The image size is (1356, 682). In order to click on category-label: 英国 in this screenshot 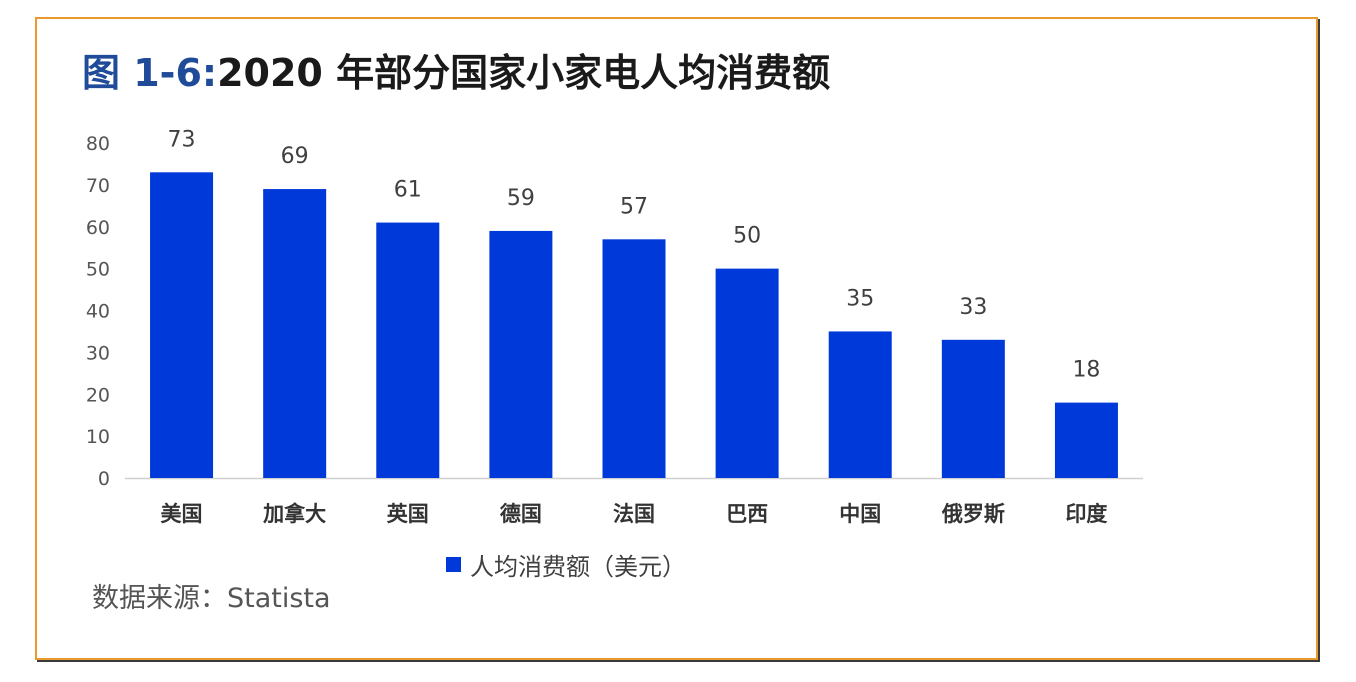, I will do `click(408, 514)`.